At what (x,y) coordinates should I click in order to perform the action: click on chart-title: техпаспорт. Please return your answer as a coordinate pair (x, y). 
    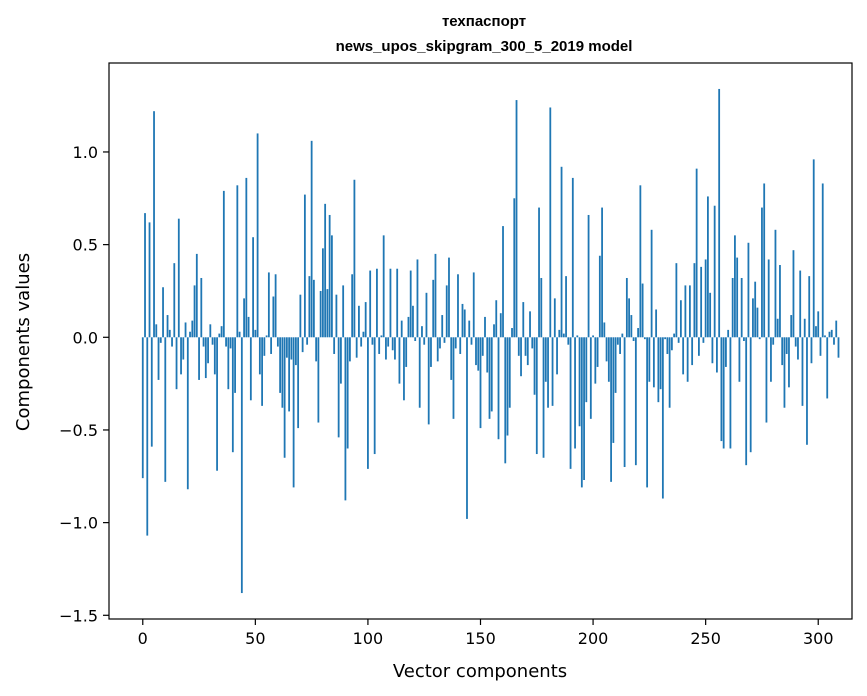
    Looking at the image, I should click on (484, 21).